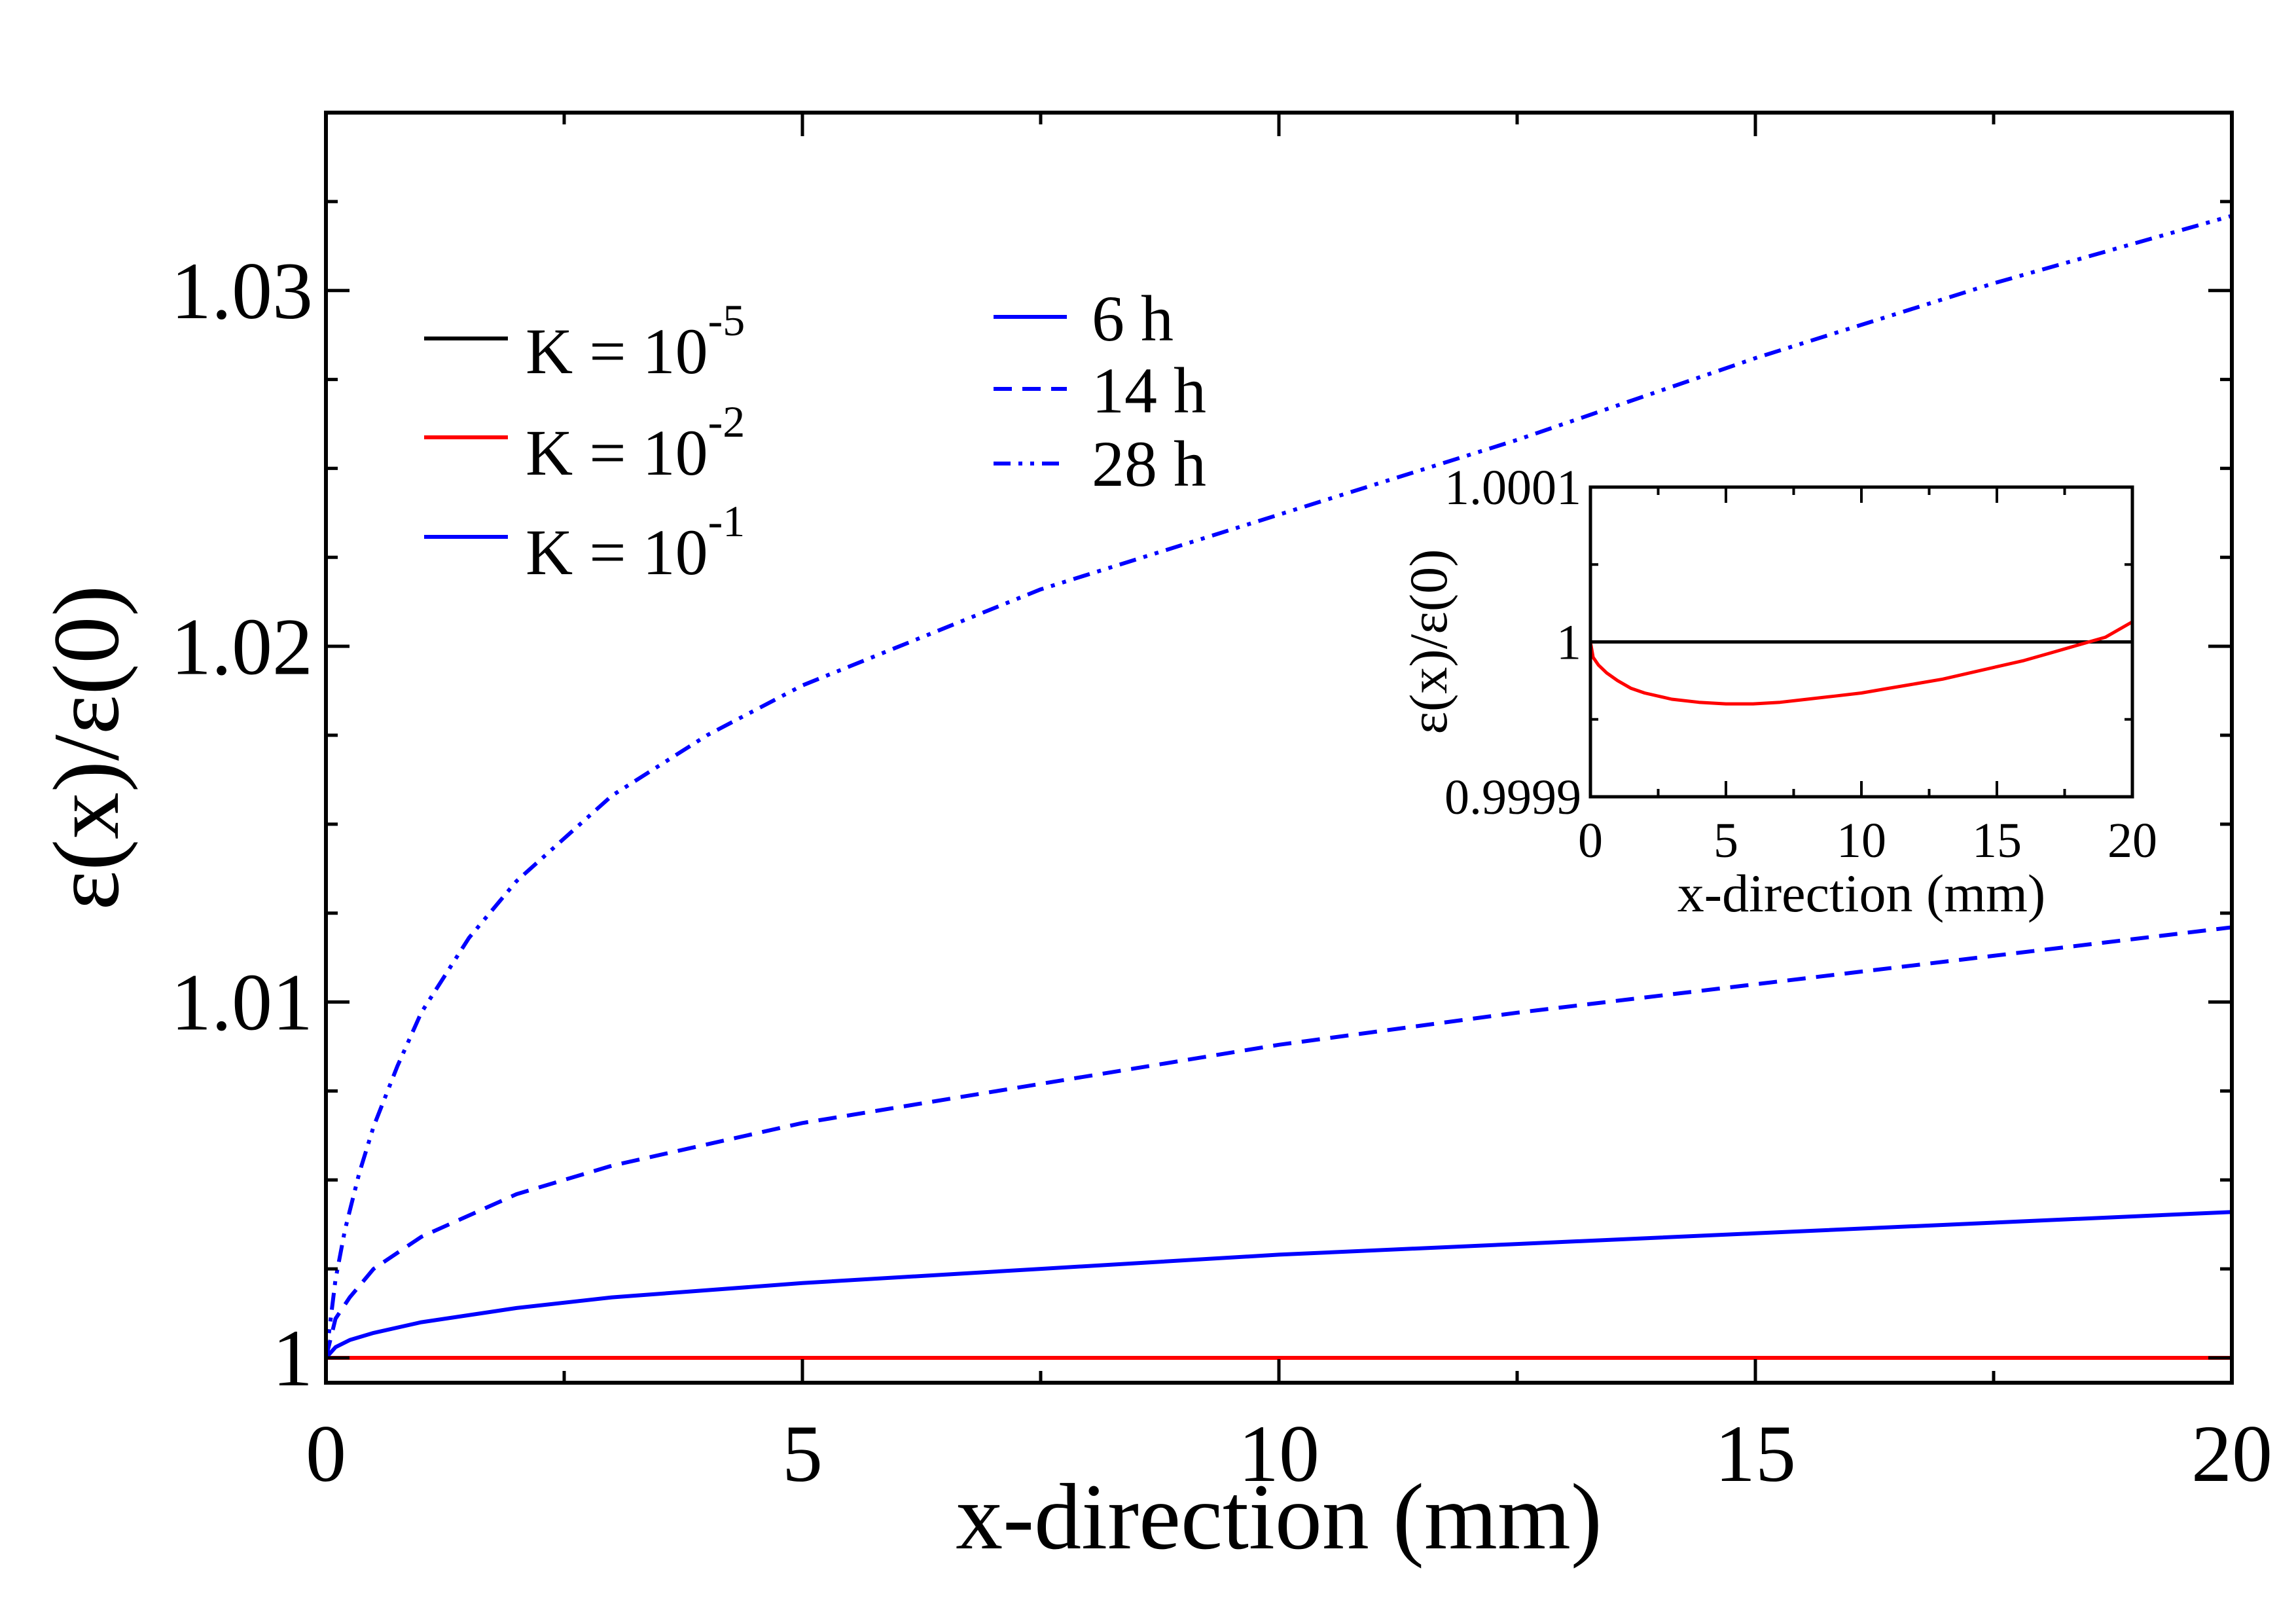 This screenshot has width=2296, height=1623. Describe the element at coordinates (726, 521) in the screenshot. I see `legend-k-exp-2: -1` at that location.